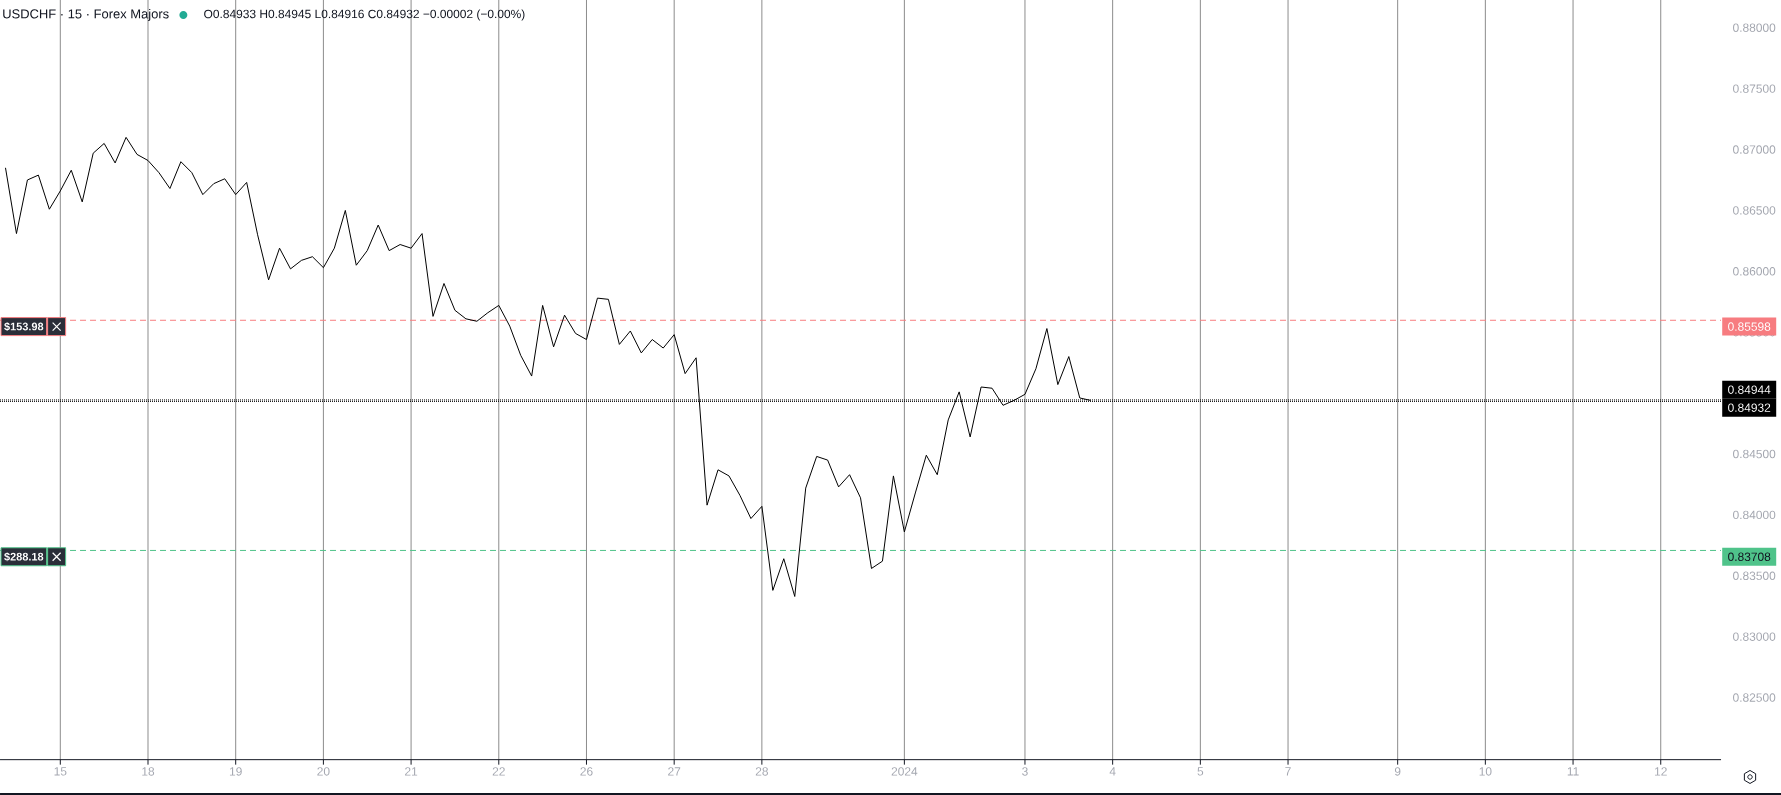 The width and height of the screenshot is (1781, 795). Describe the element at coordinates (1754, 515) in the screenshot. I see `y-tick-label: 0.84000` at that location.